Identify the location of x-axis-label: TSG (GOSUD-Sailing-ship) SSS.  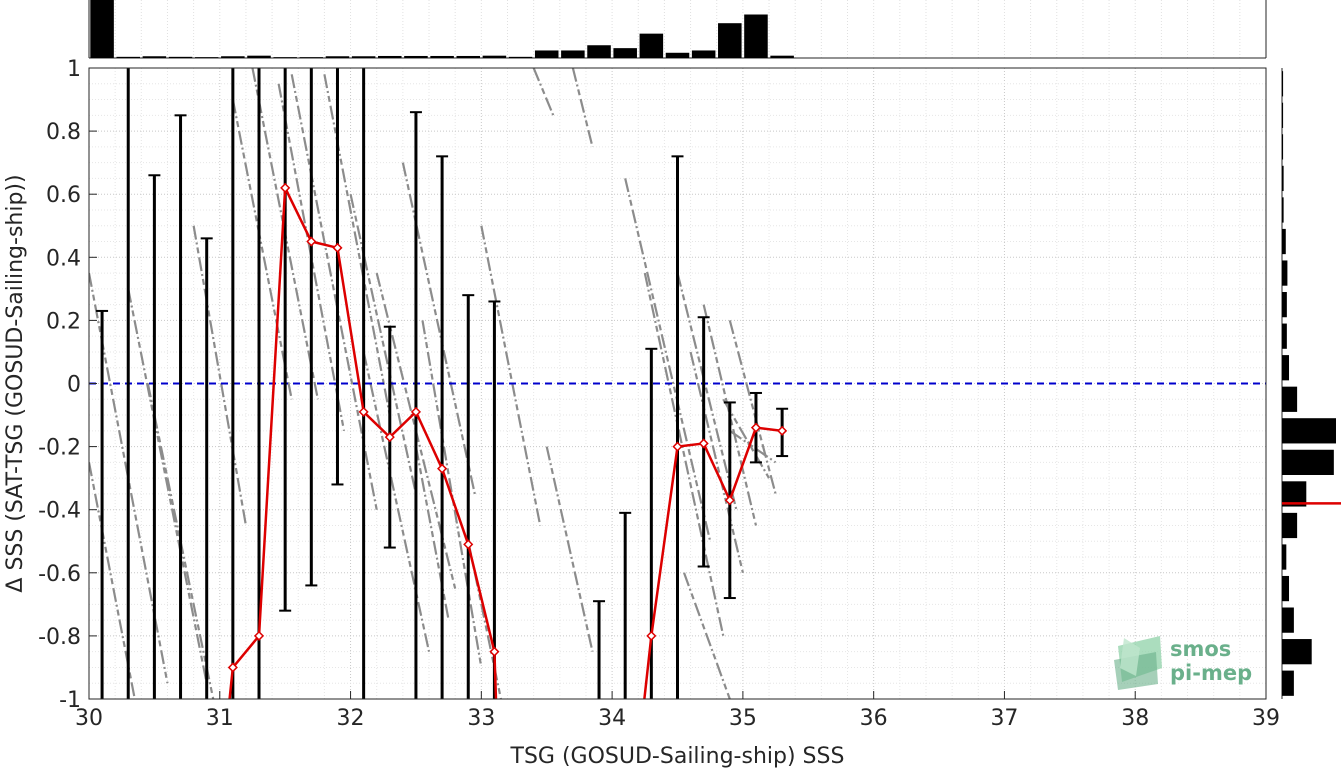
(677, 756).